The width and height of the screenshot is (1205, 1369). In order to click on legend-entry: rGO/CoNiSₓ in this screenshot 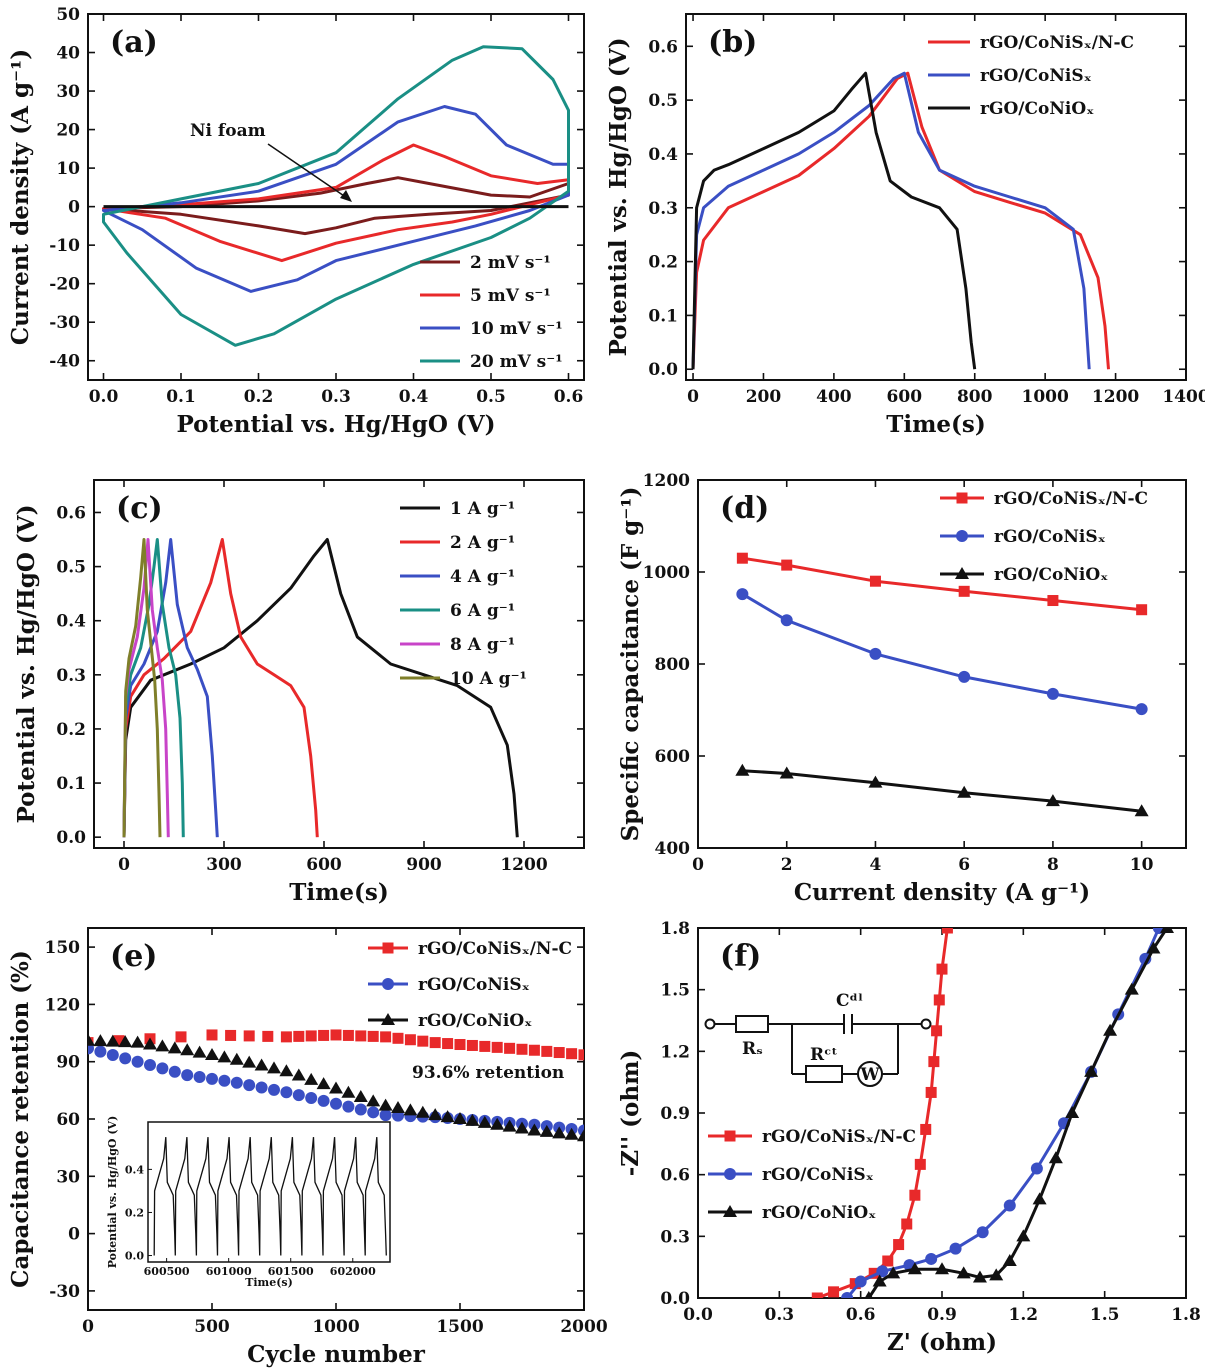, I will do `click(449, 985)`.